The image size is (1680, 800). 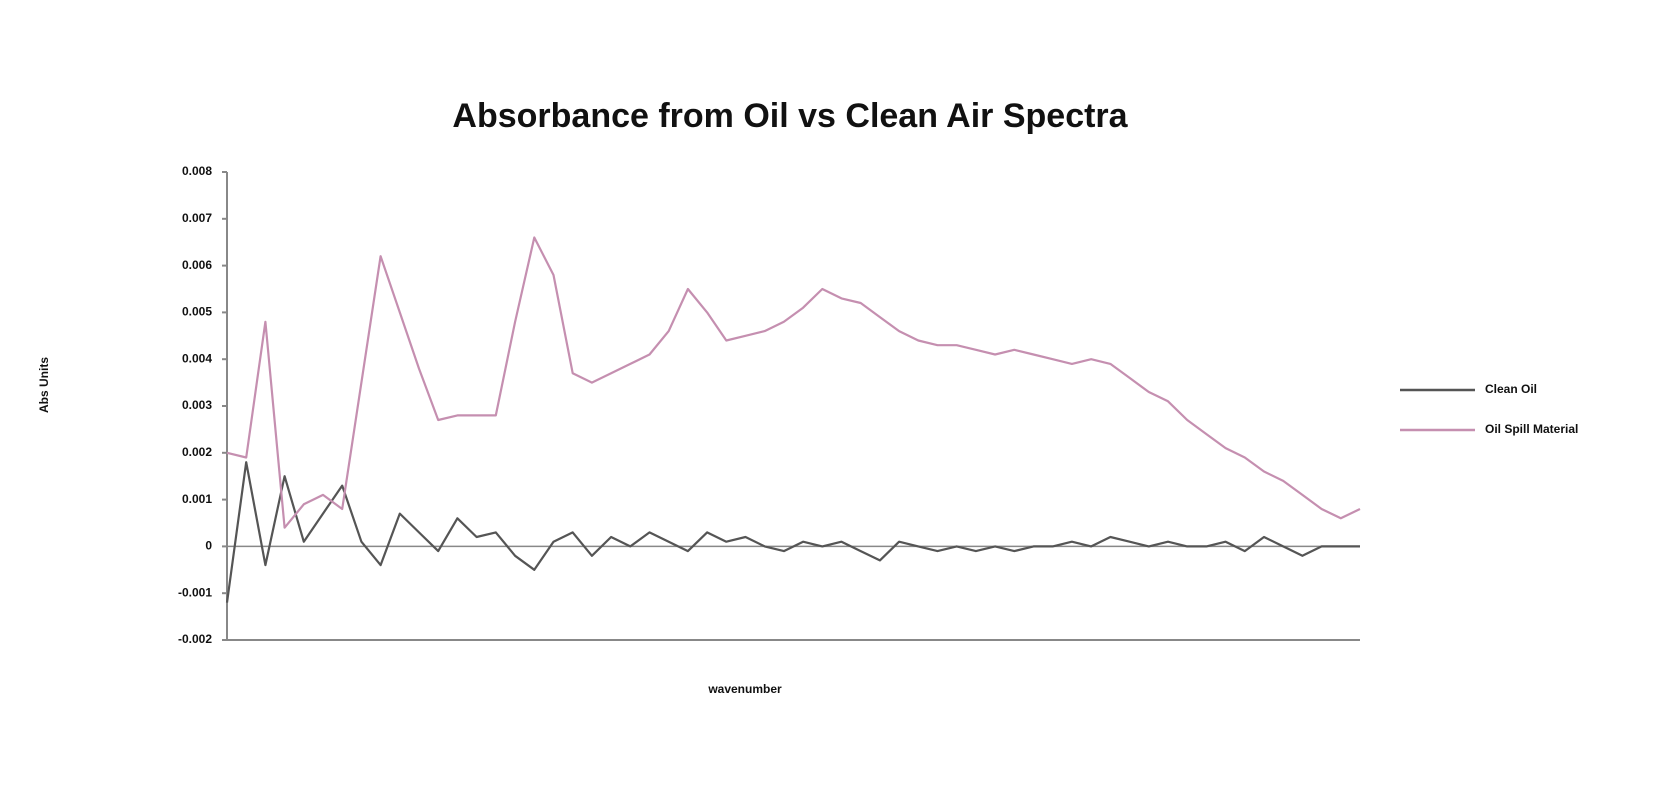 What do you see at coordinates (208, 546) in the screenshot?
I see `y-tick-label: 0` at bounding box center [208, 546].